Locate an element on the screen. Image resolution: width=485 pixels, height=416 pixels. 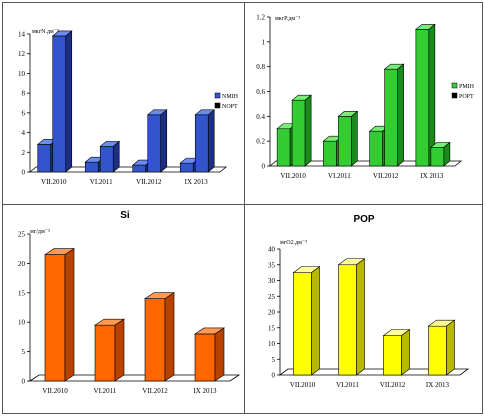
y-tick-label: 0.8 is located at coordinates (260, 67).